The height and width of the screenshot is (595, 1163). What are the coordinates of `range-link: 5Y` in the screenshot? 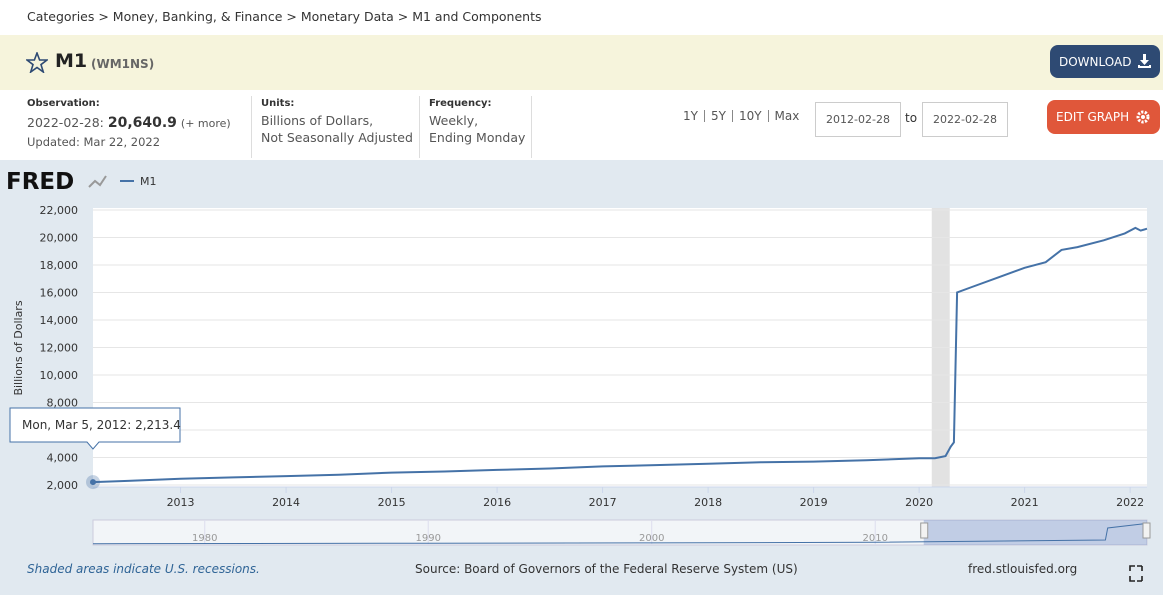 It's located at (717, 116).